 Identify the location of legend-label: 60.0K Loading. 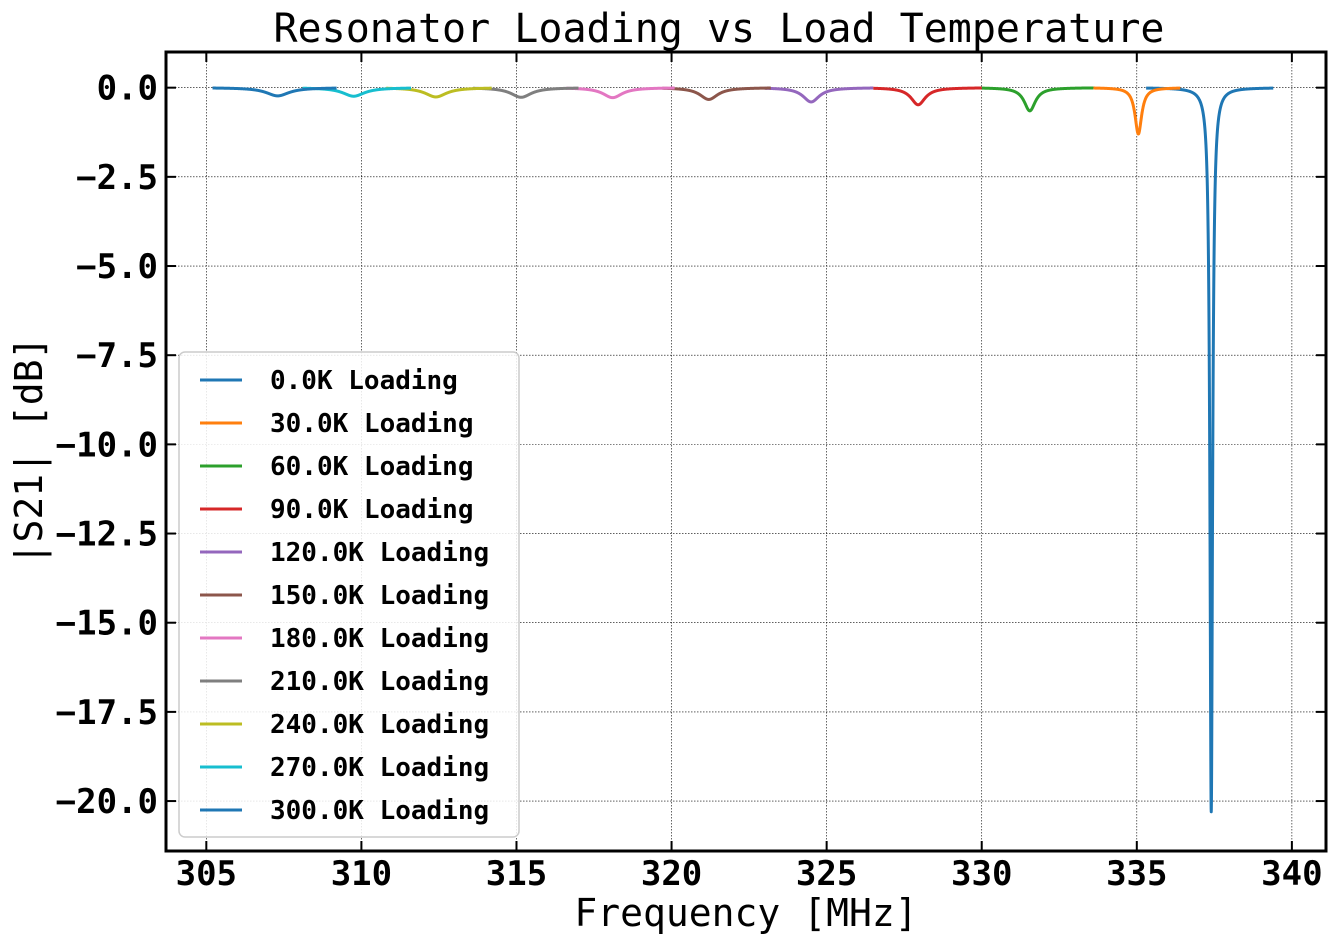
(372, 467).